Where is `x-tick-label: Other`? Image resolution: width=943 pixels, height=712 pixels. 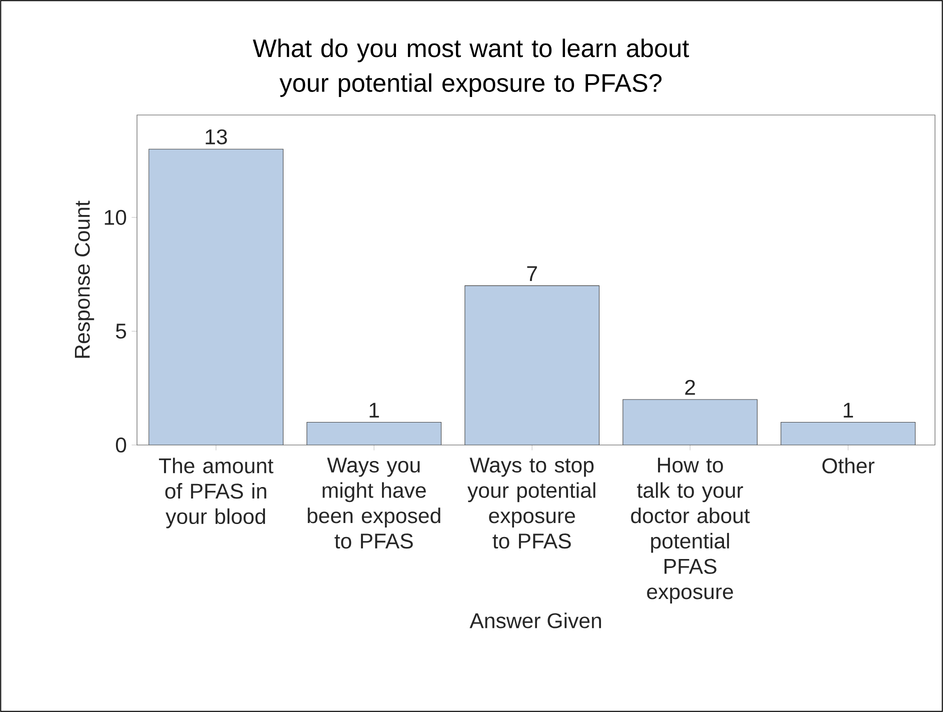
x-tick-label: Other is located at coordinates (848, 466).